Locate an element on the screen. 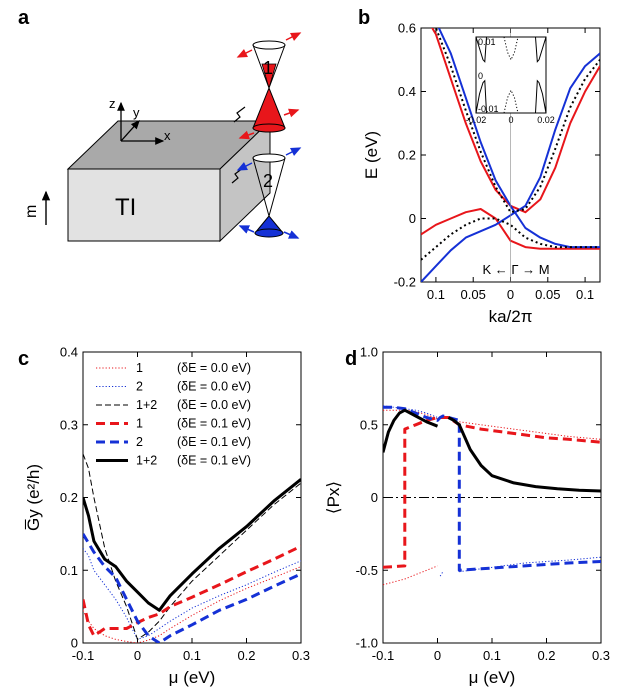  z-axis-label: z is located at coordinates (112, 103).